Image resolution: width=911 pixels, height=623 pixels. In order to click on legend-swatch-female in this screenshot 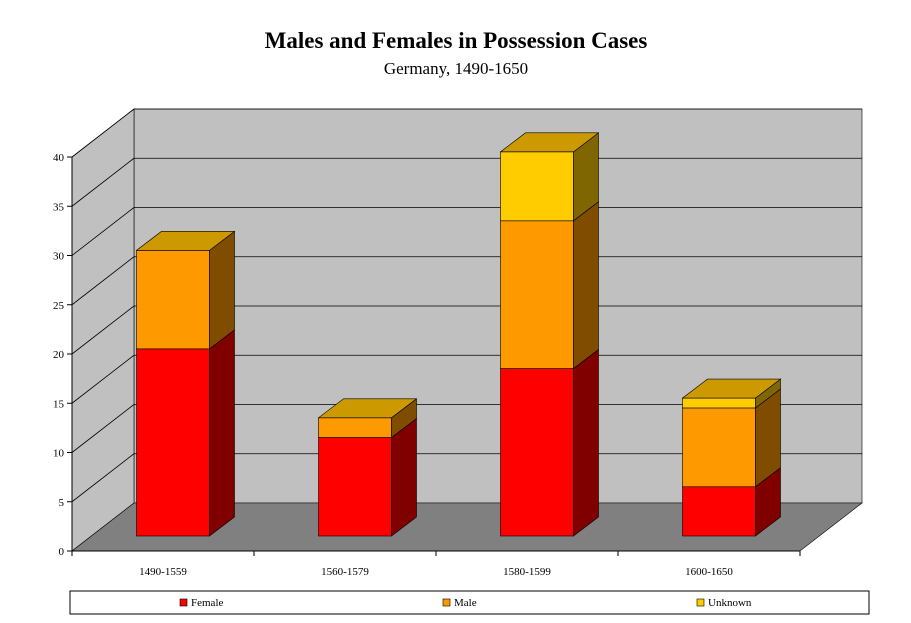, I will do `click(183, 602)`.